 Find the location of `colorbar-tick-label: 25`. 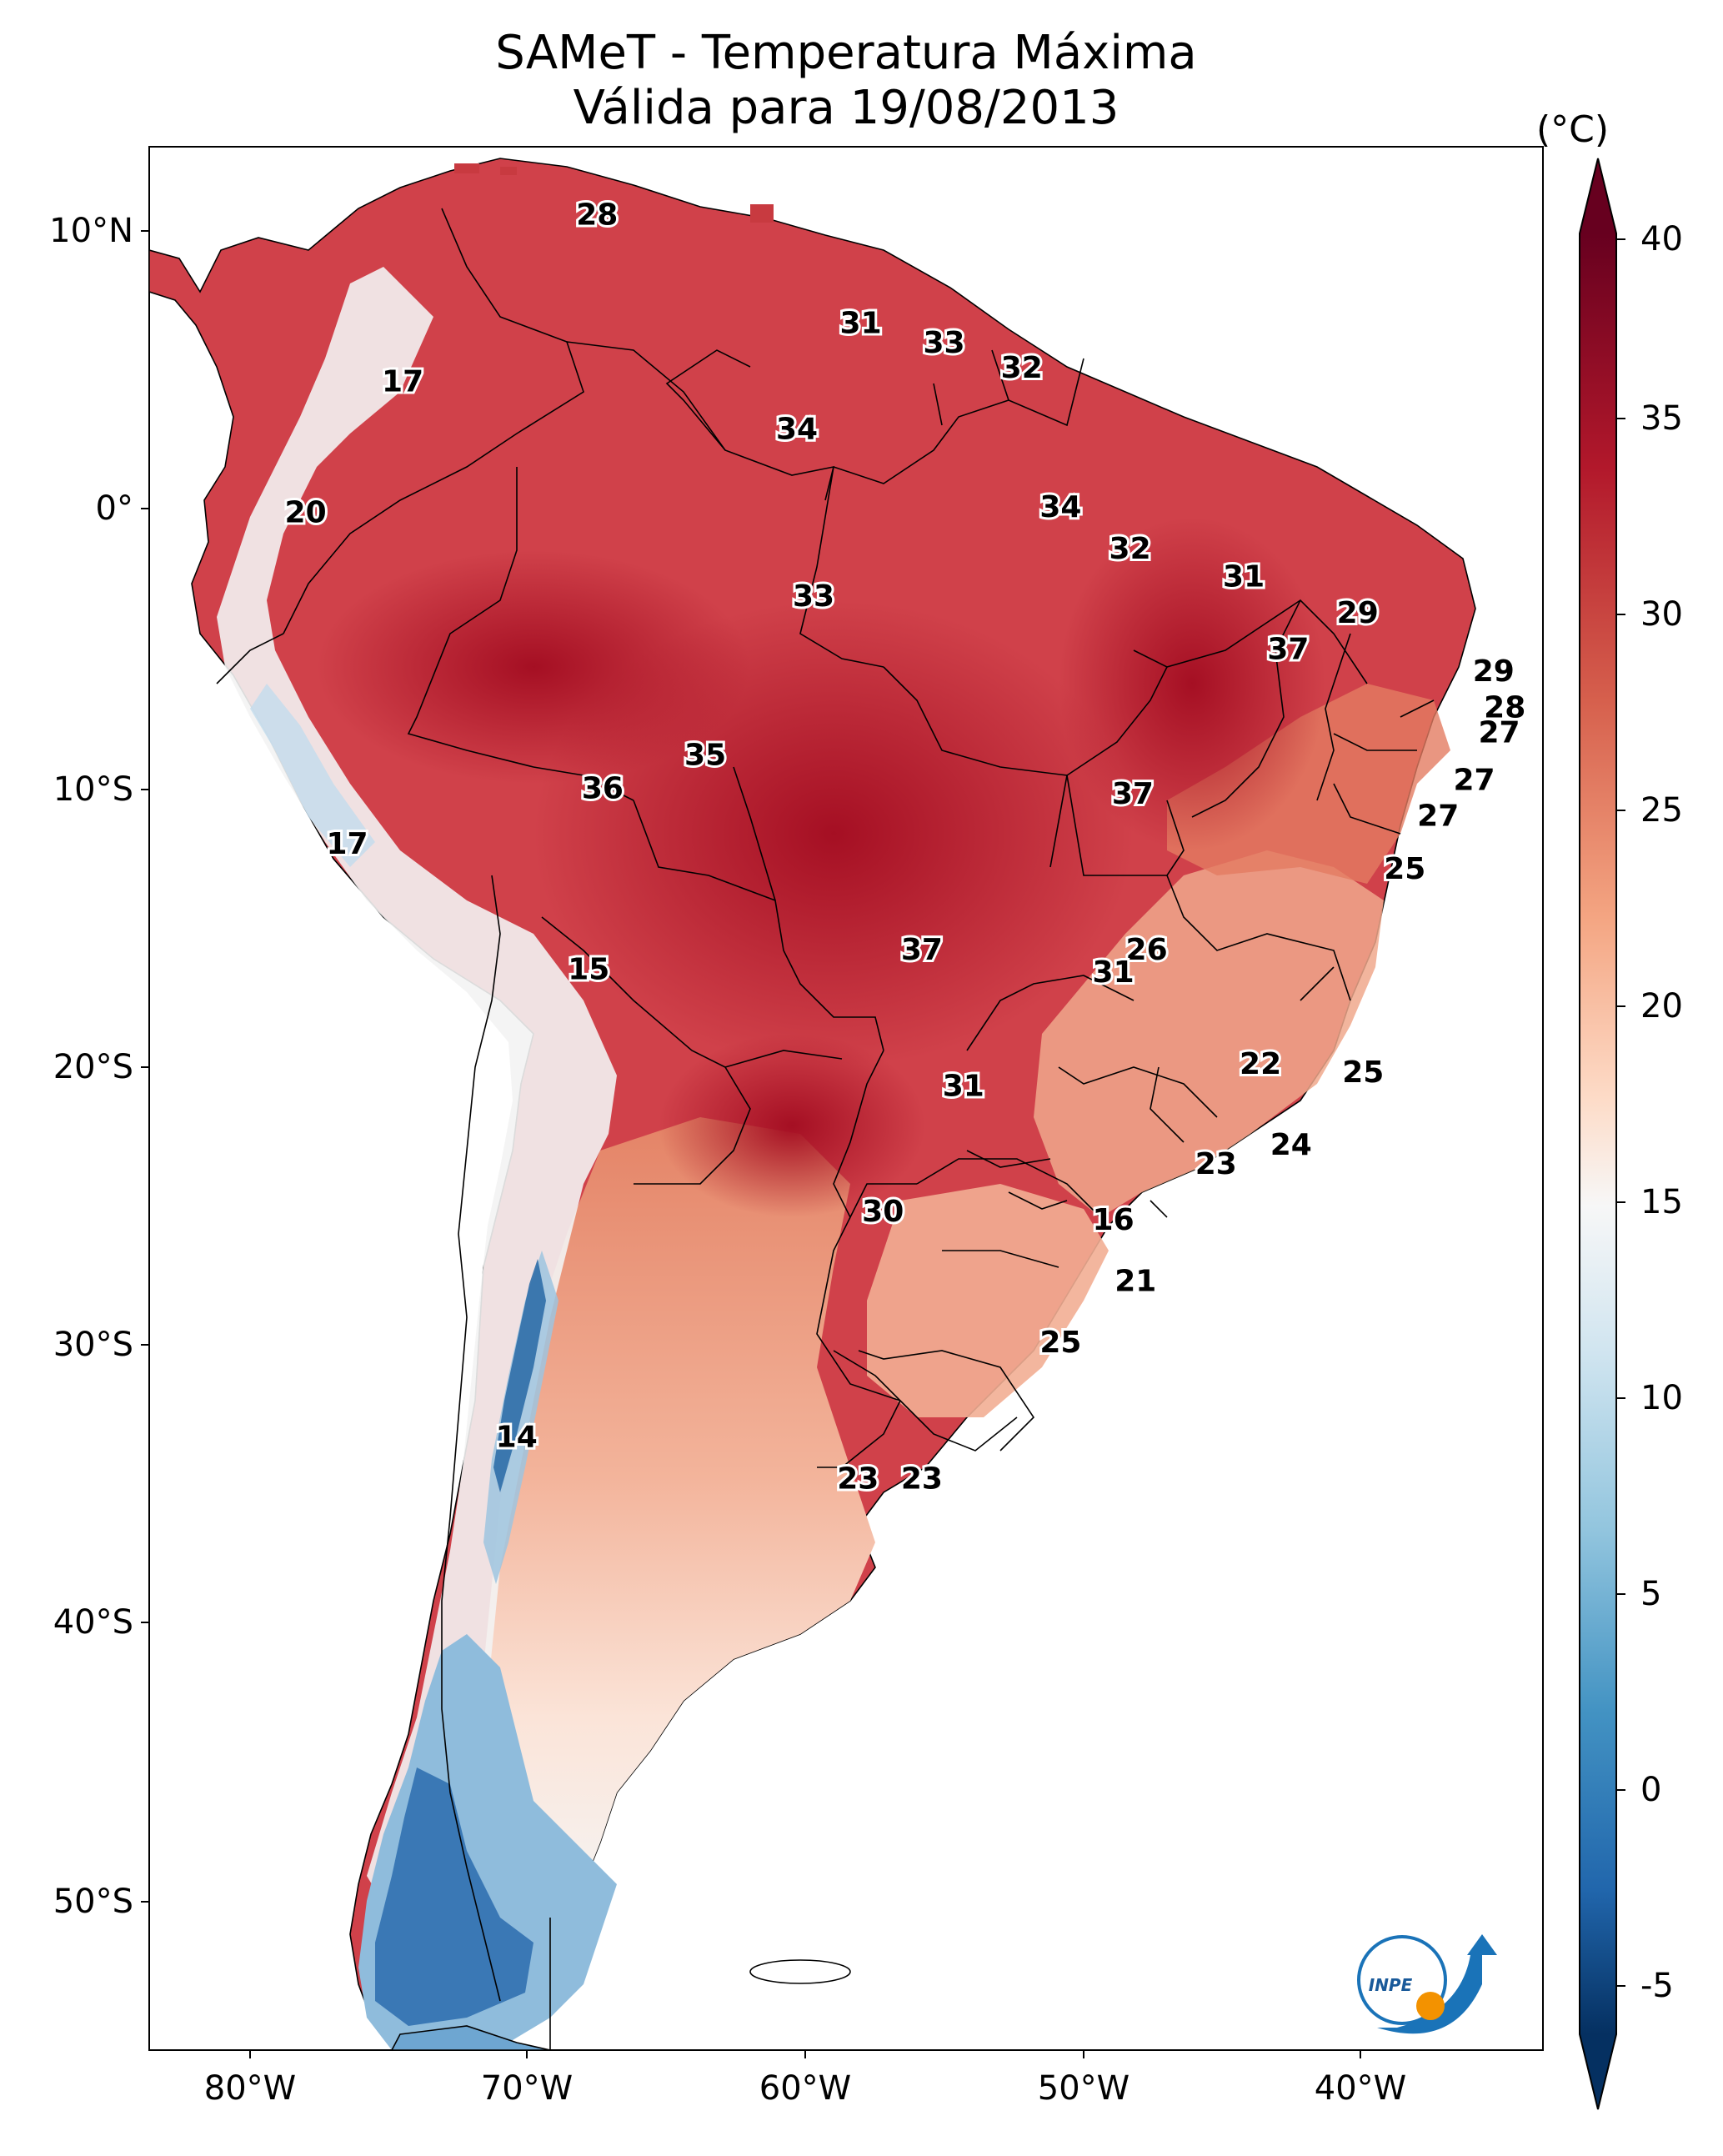

colorbar-tick-label: 25 is located at coordinates (1661, 810).